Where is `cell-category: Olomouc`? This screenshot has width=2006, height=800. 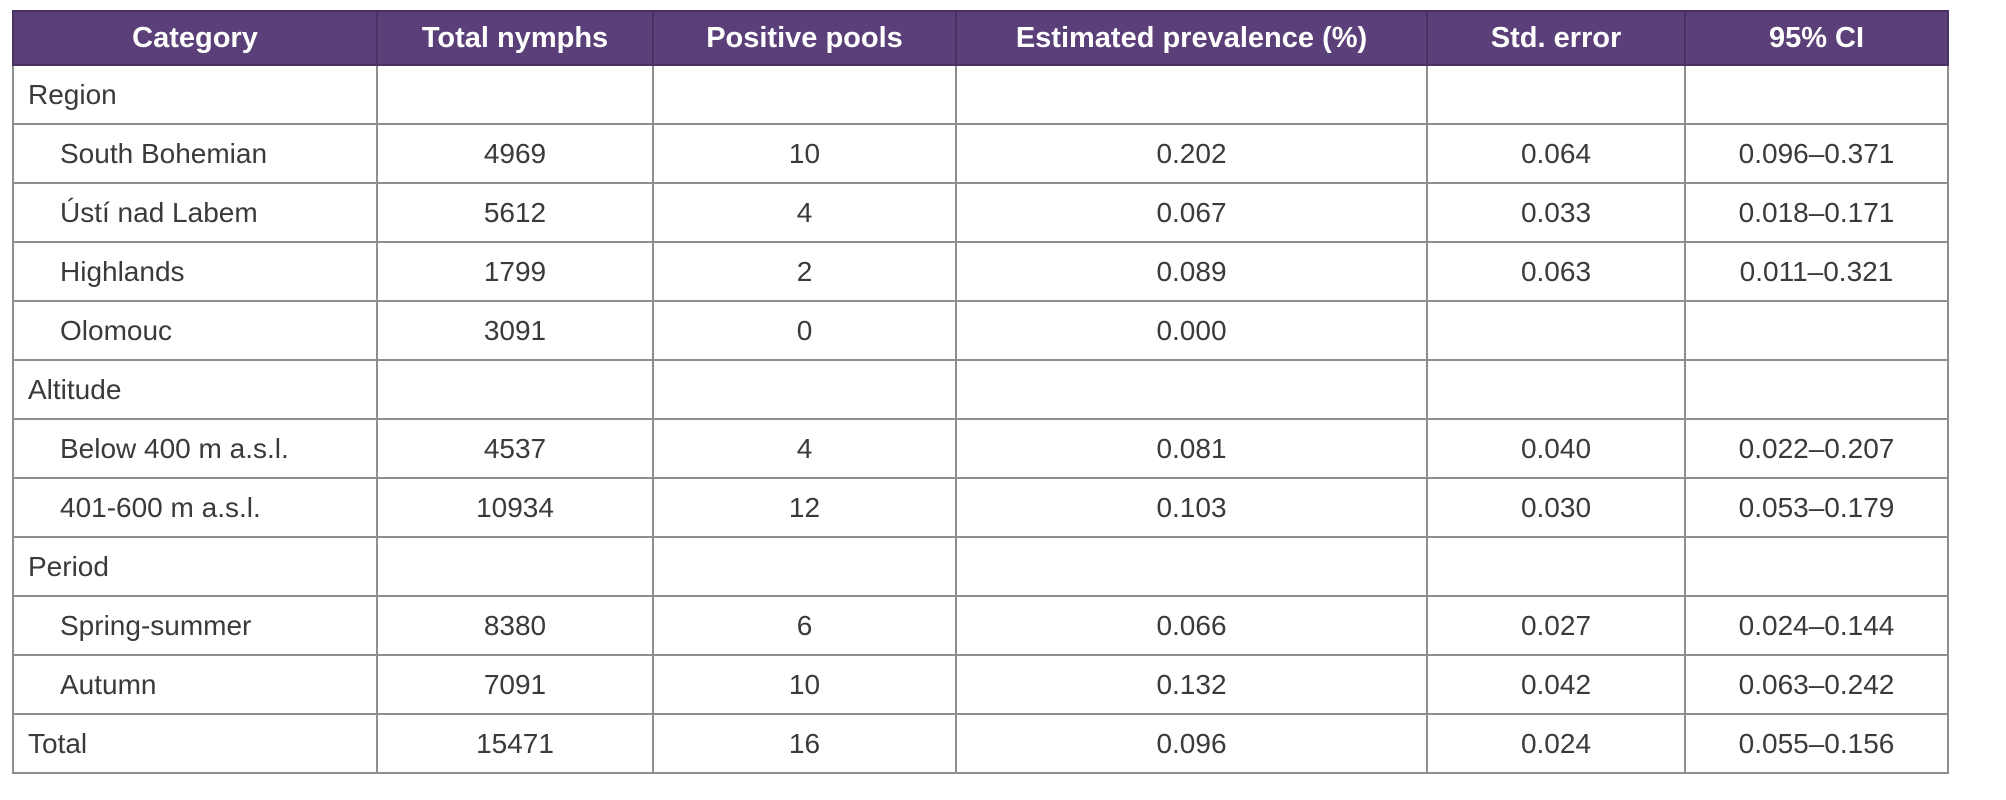
cell-category: Olomouc is located at coordinates (195, 330).